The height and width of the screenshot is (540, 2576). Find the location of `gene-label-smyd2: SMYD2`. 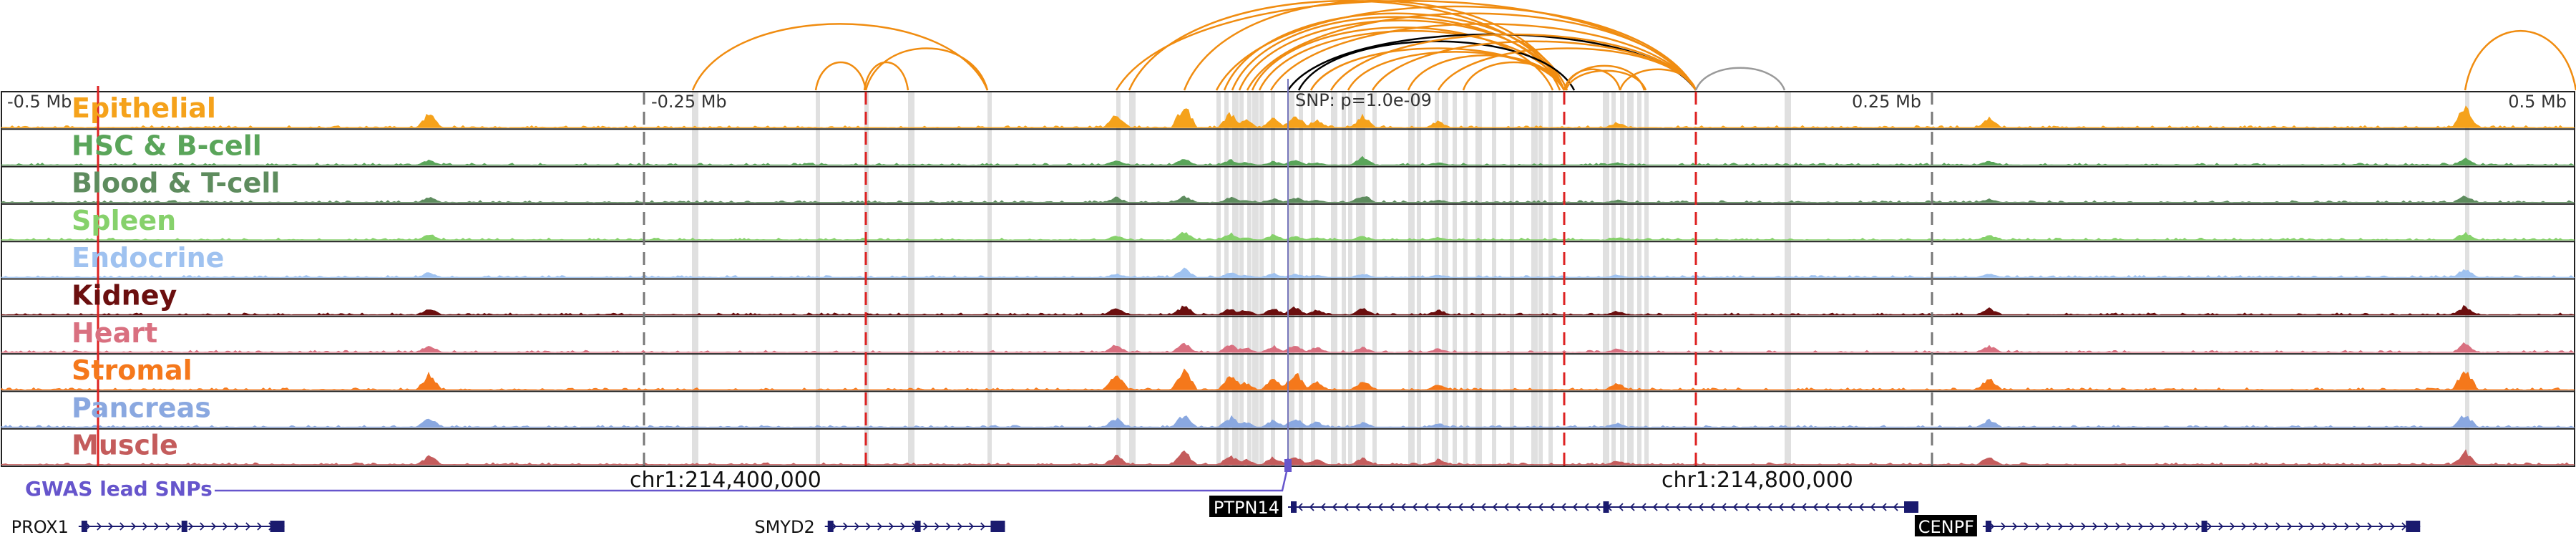

gene-label-smyd2: SMYD2 is located at coordinates (784, 527).